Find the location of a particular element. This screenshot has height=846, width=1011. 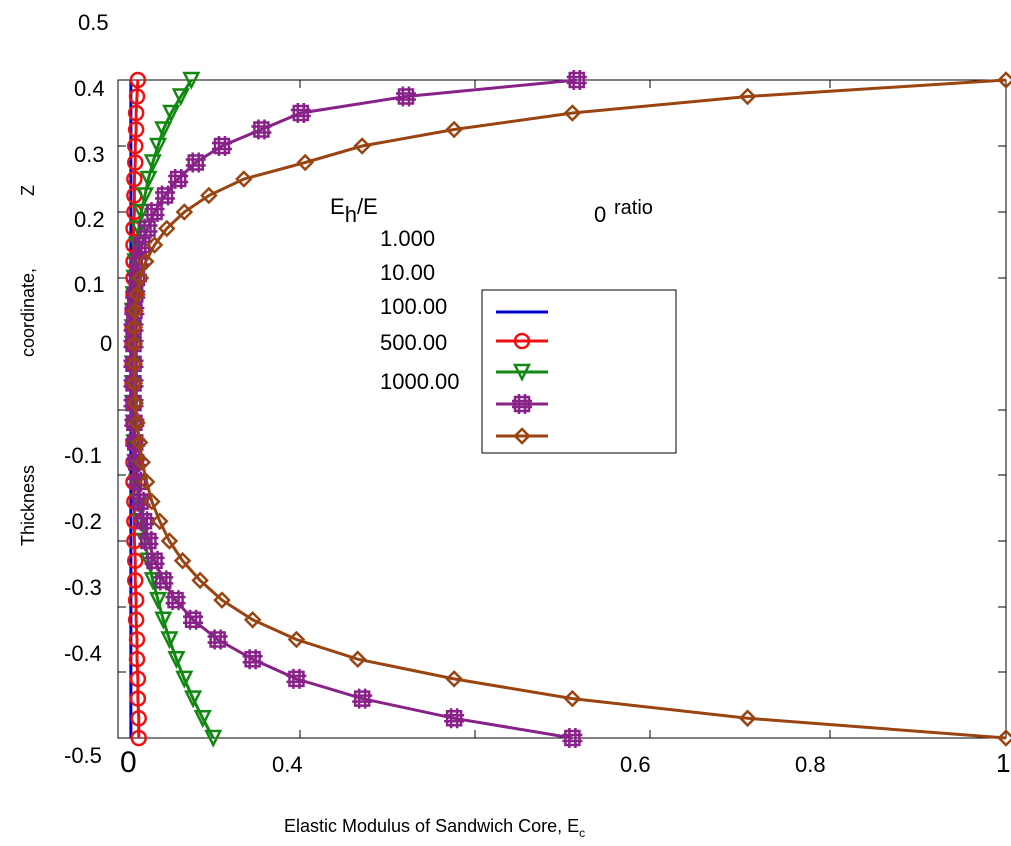

x-tick-label: 0 is located at coordinates (128, 762).